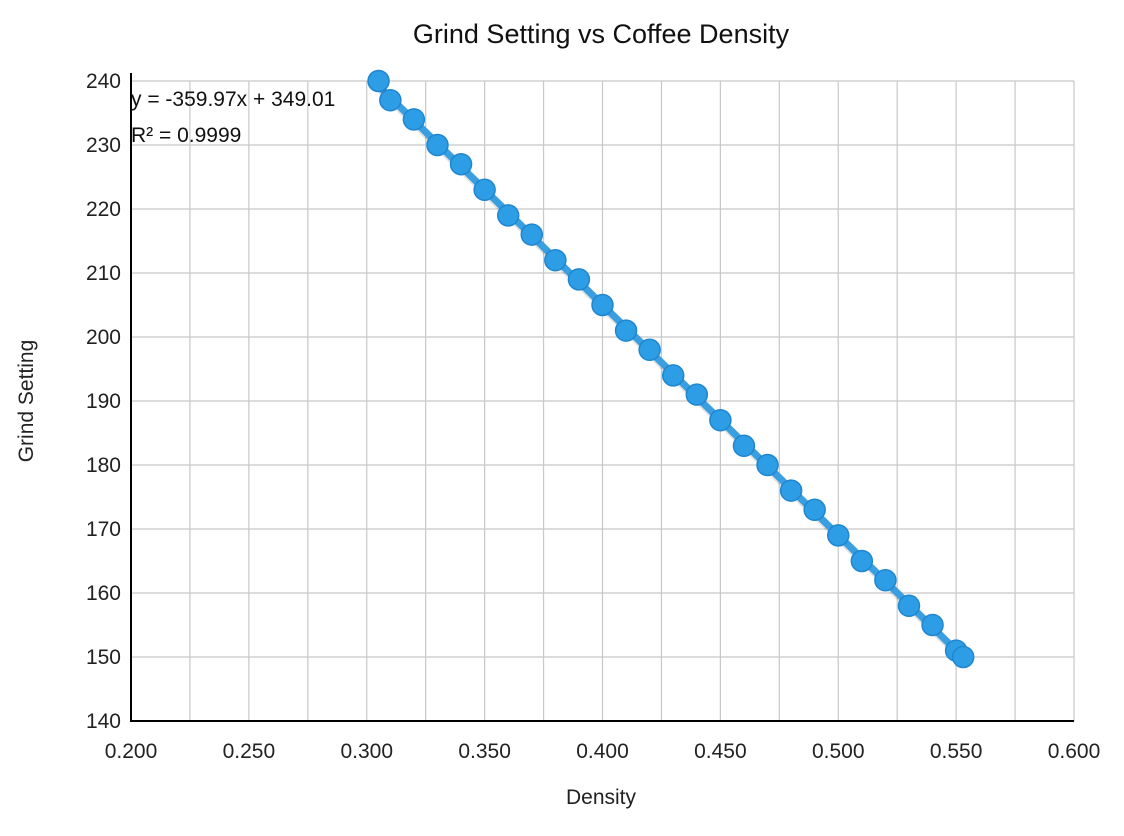 The height and width of the screenshot is (836, 1124). Describe the element at coordinates (366, 751) in the screenshot. I see `x-tick-label: 0.300` at that location.